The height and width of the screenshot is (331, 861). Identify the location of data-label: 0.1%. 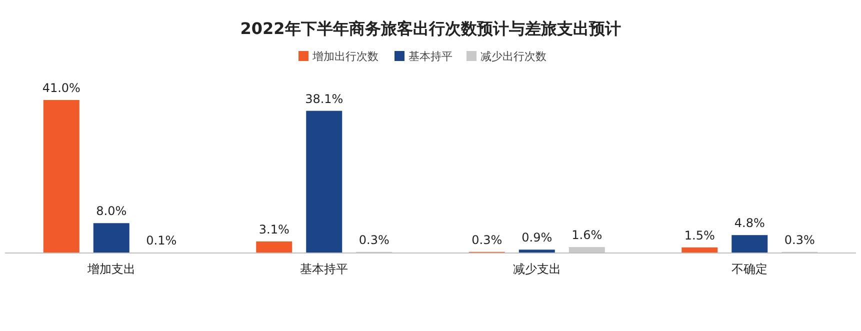
(161, 241).